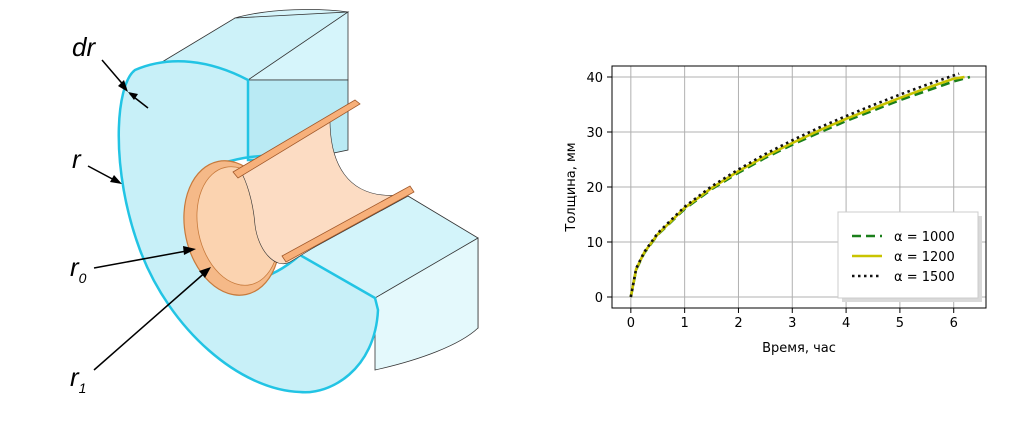  What do you see at coordinates (83, 388) in the screenshot?
I see `label-r1-sub: 1` at bounding box center [83, 388].